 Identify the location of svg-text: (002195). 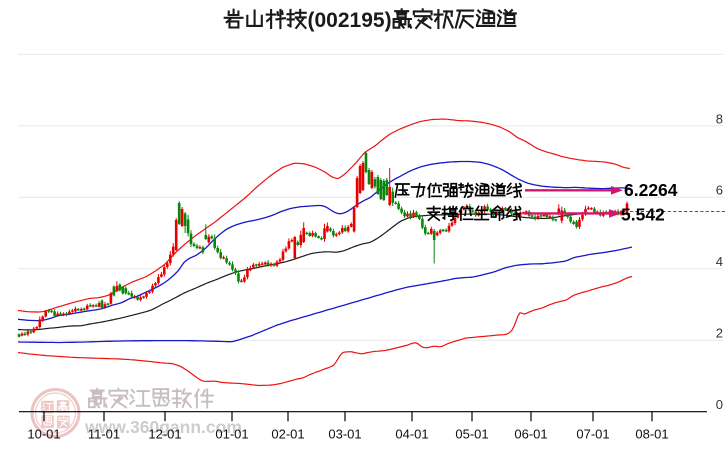
(350, 20).